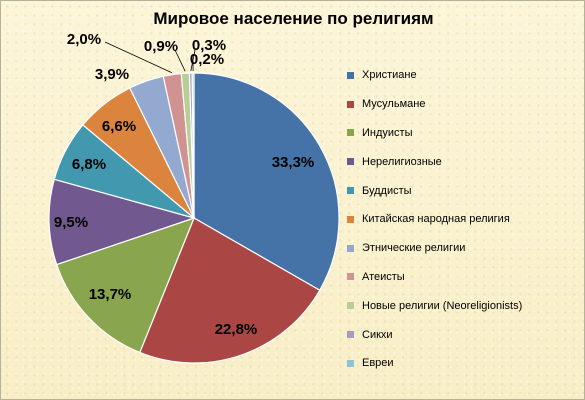 This screenshot has width=585, height=400. Describe the element at coordinates (402, 161) in the screenshot. I see `legend-label: Нерелигиозные` at that location.